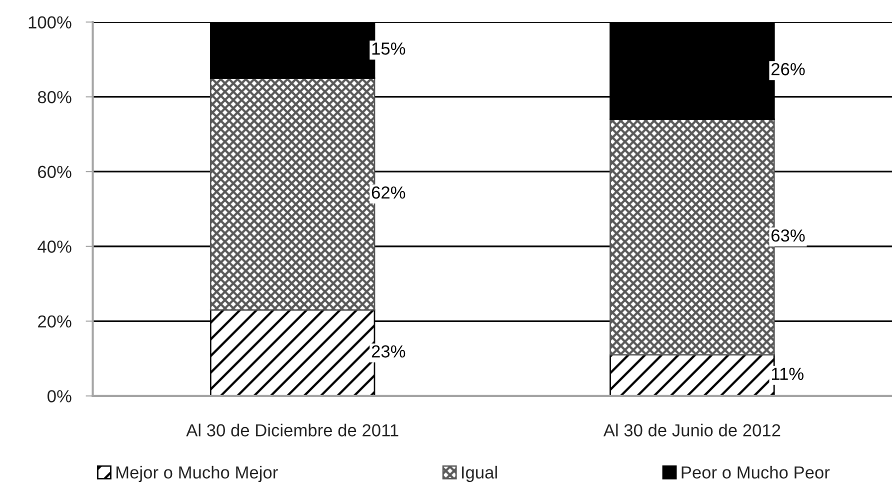  Describe the element at coordinates (756, 472) in the screenshot. I see `legend-label: Peor o Mucho Peor` at that location.